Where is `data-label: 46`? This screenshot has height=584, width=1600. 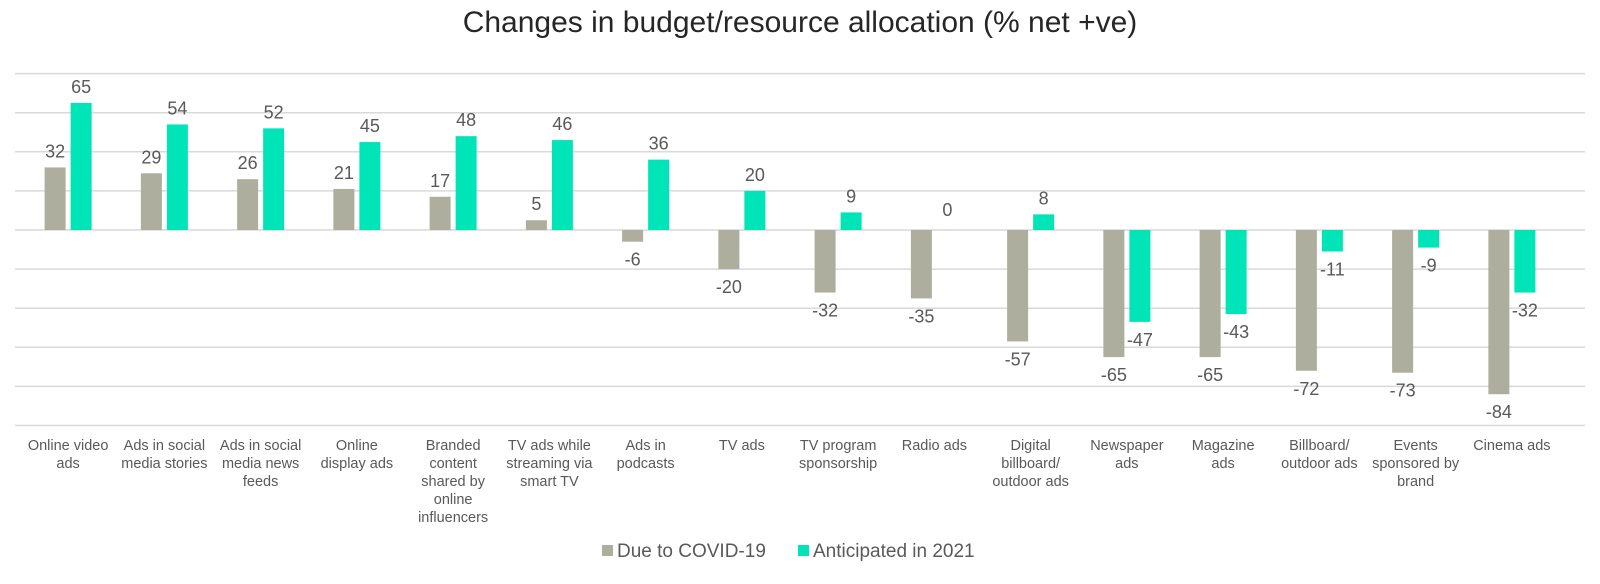 data-label: 46 is located at coordinates (562, 124).